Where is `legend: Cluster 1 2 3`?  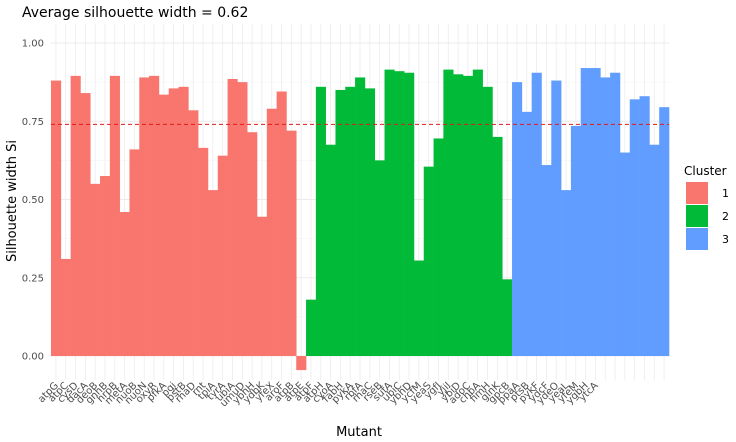 legend: Cluster 1 2 3 is located at coordinates (706, 207).